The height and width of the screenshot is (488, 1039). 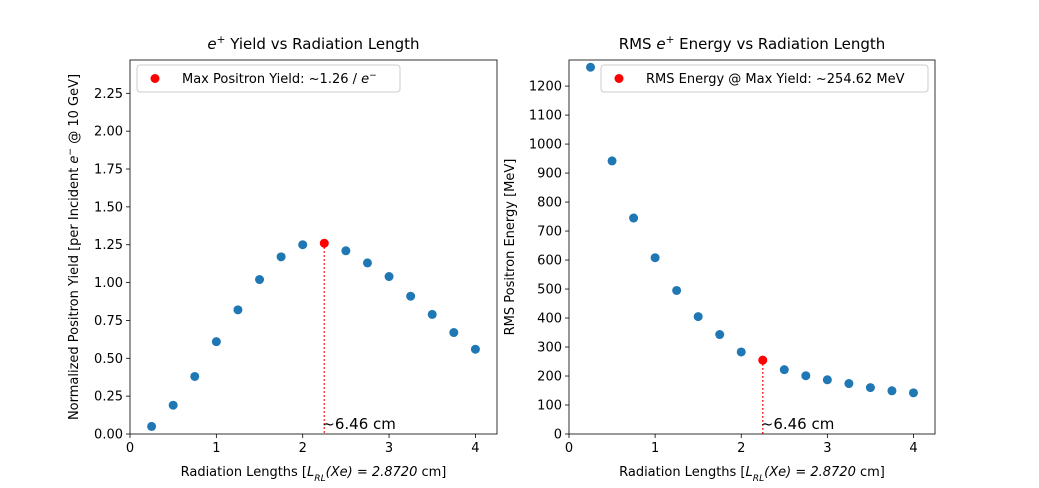 I want to click on legend-label: RMS Energy @ Max Yield: ~254.62 MeV, so click(x=775, y=79).